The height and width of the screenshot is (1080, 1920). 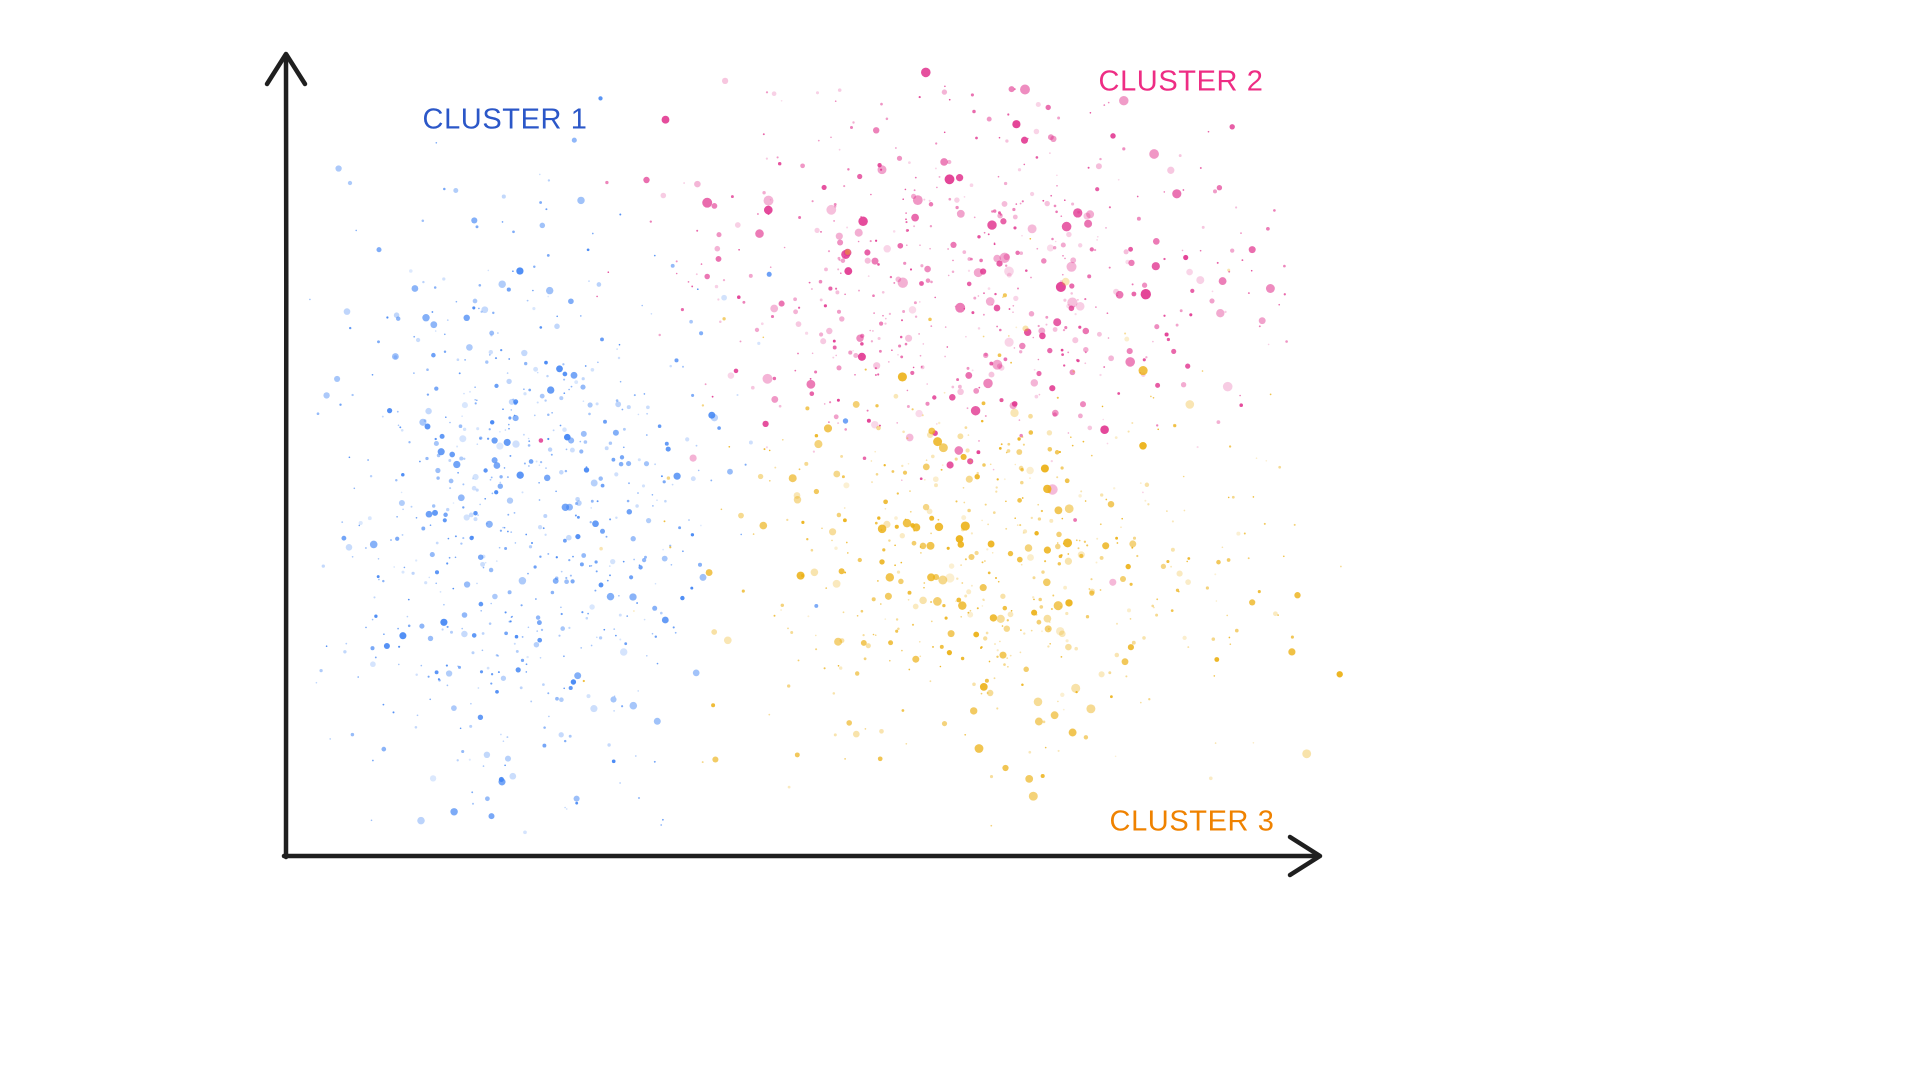 I want to click on cluster-3-label: CLUSTER 3, so click(x=1192, y=821).